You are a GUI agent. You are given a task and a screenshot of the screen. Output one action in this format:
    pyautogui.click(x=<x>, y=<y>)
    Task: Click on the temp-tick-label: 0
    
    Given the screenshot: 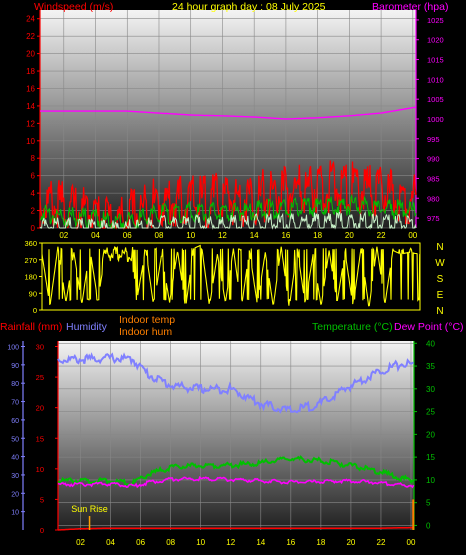 What is the action you would take?
    pyautogui.click(x=428, y=525)
    